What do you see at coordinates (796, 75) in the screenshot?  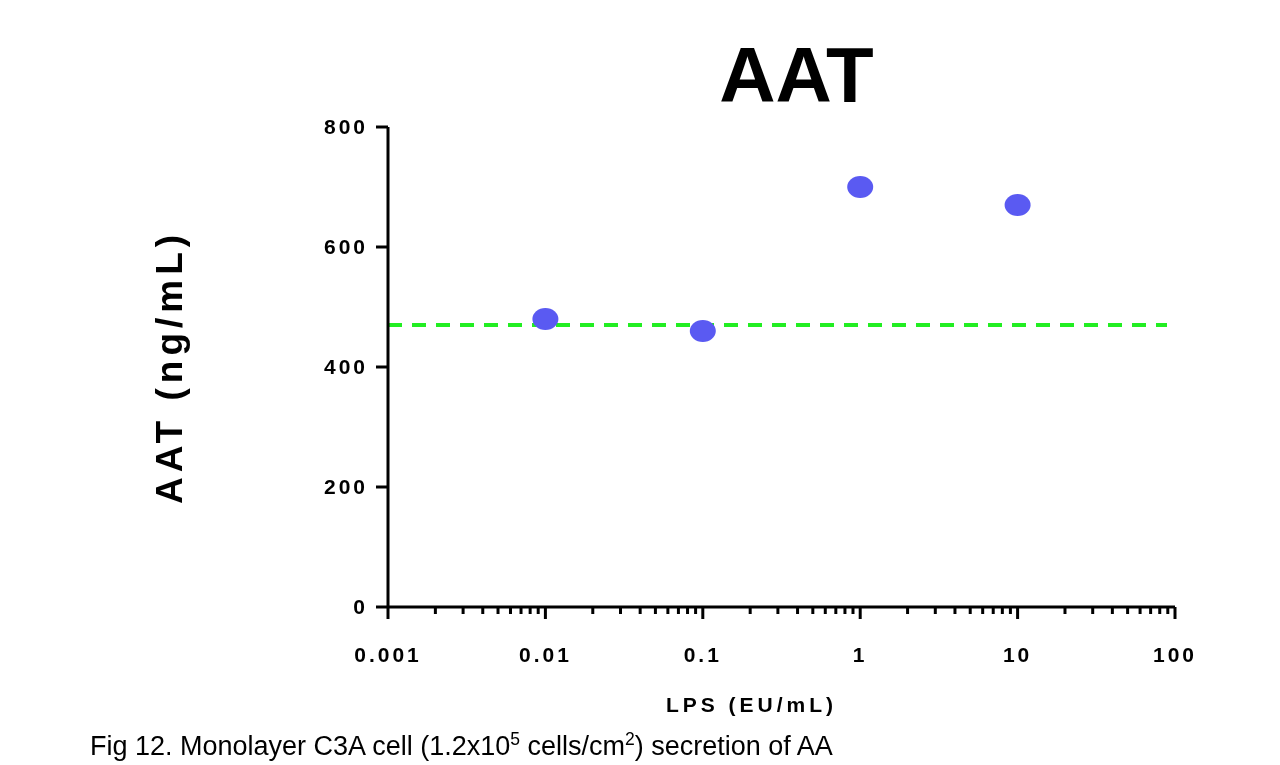 I see `chart-title: AAT` at bounding box center [796, 75].